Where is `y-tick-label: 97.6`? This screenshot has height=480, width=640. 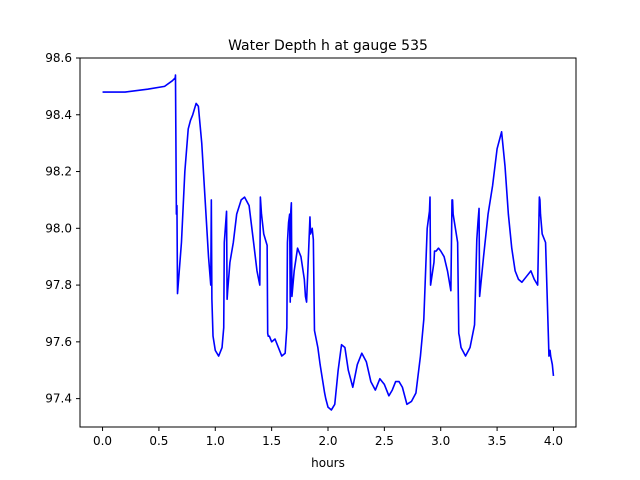
y-tick-label: 97.6 is located at coordinates (58, 342).